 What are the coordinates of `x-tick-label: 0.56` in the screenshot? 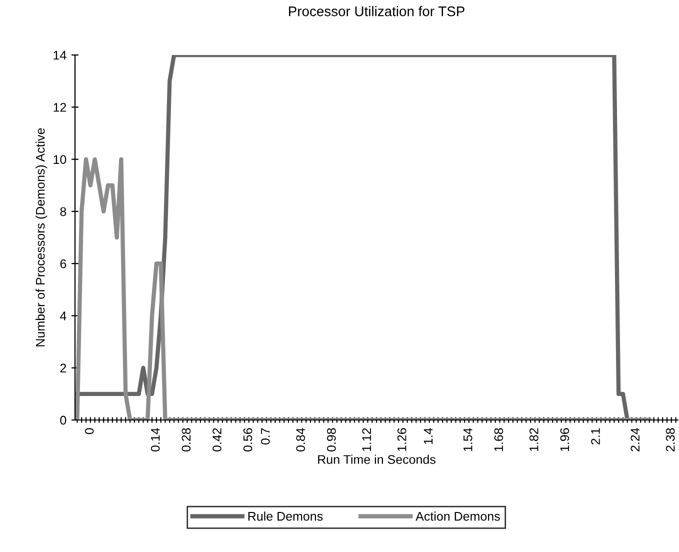 It's located at (247, 440).